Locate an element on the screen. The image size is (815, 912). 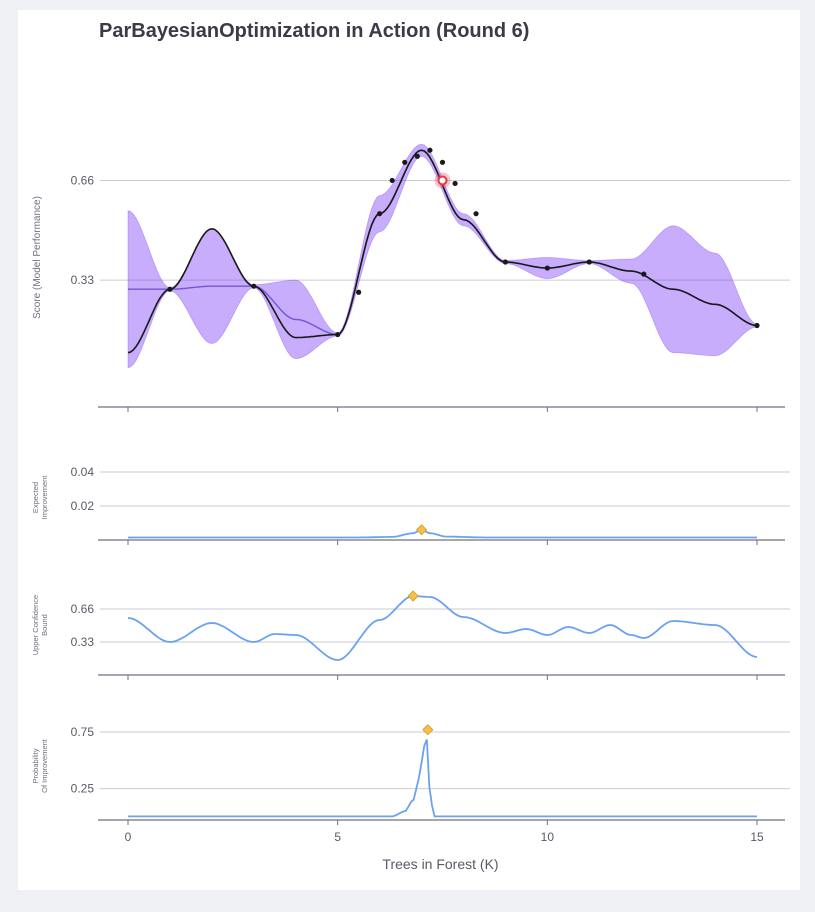
x-tick-label: 5 is located at coordinates (337, 837).